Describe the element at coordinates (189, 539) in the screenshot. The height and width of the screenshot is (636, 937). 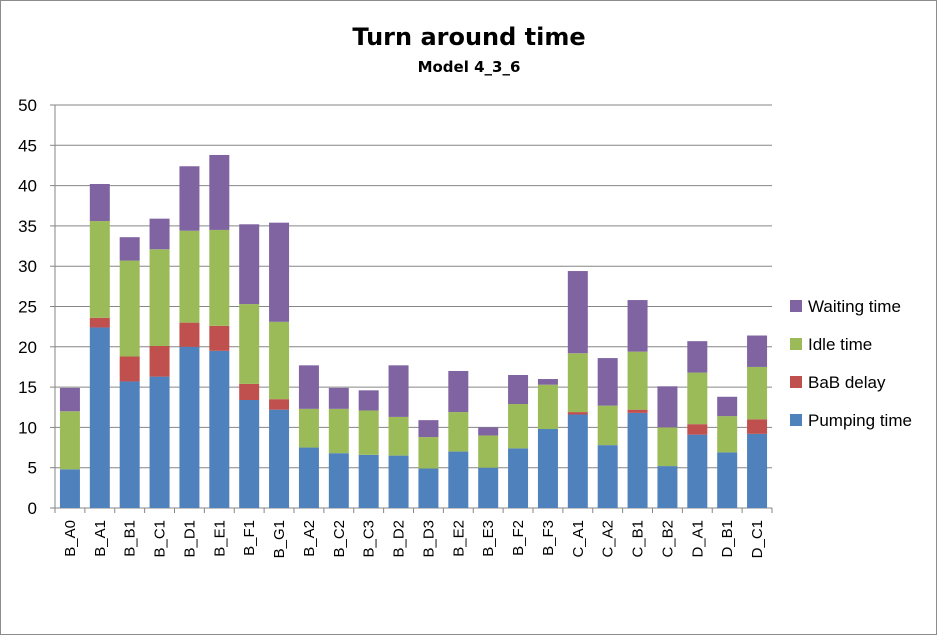
I see `x-tick-label: B_D1` at that location.